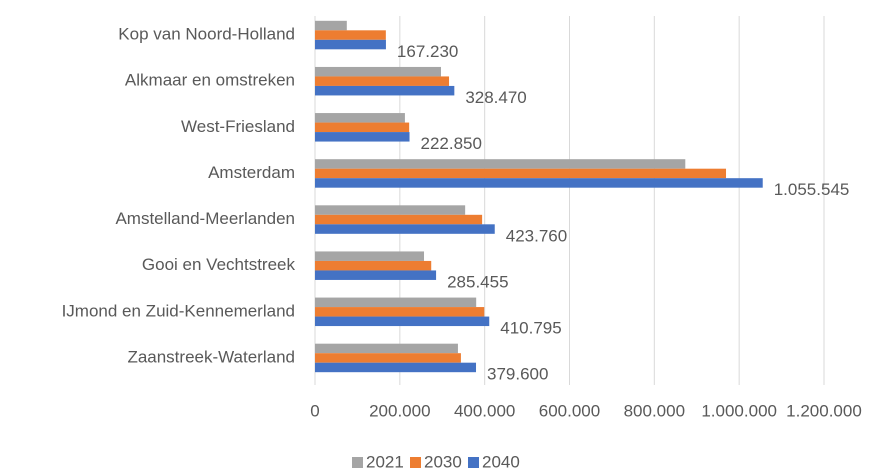  Describe the element at coordinates (739, 410) in the screenshot. I see `x-tick-label: 1.000.000` at that location.